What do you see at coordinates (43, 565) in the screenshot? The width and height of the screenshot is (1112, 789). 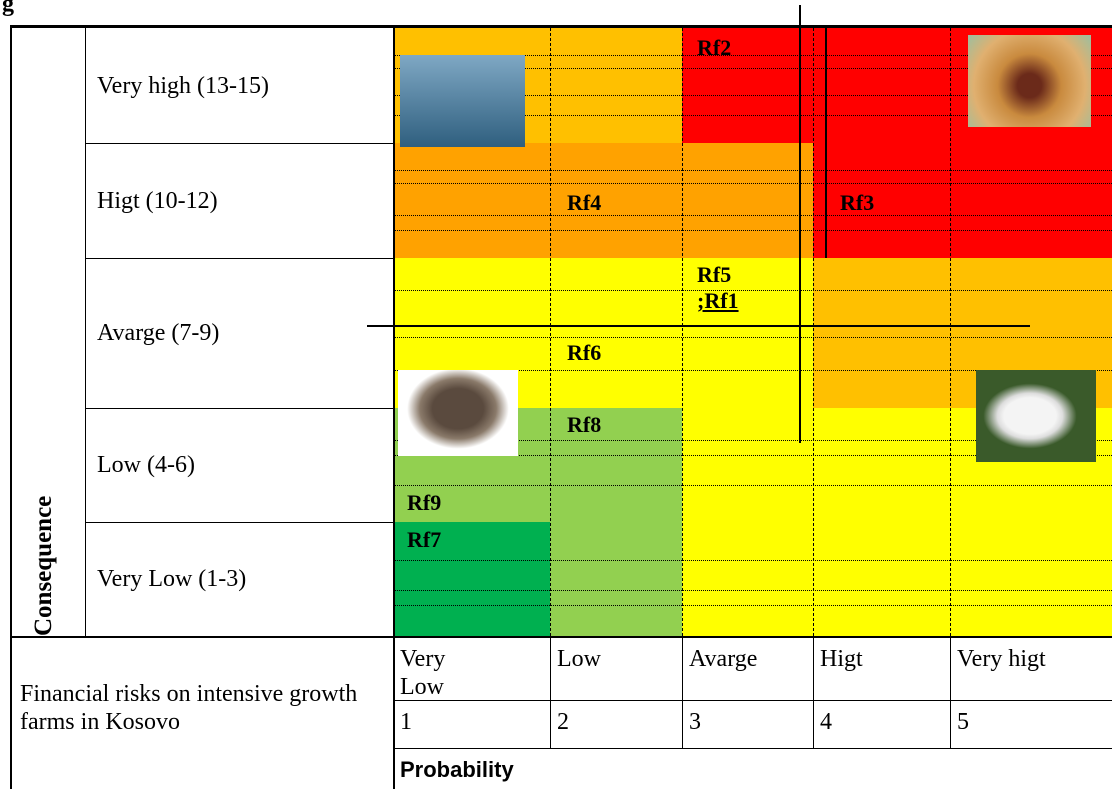 I see `axis-label: Consequence` at bounding box center [43, 565].